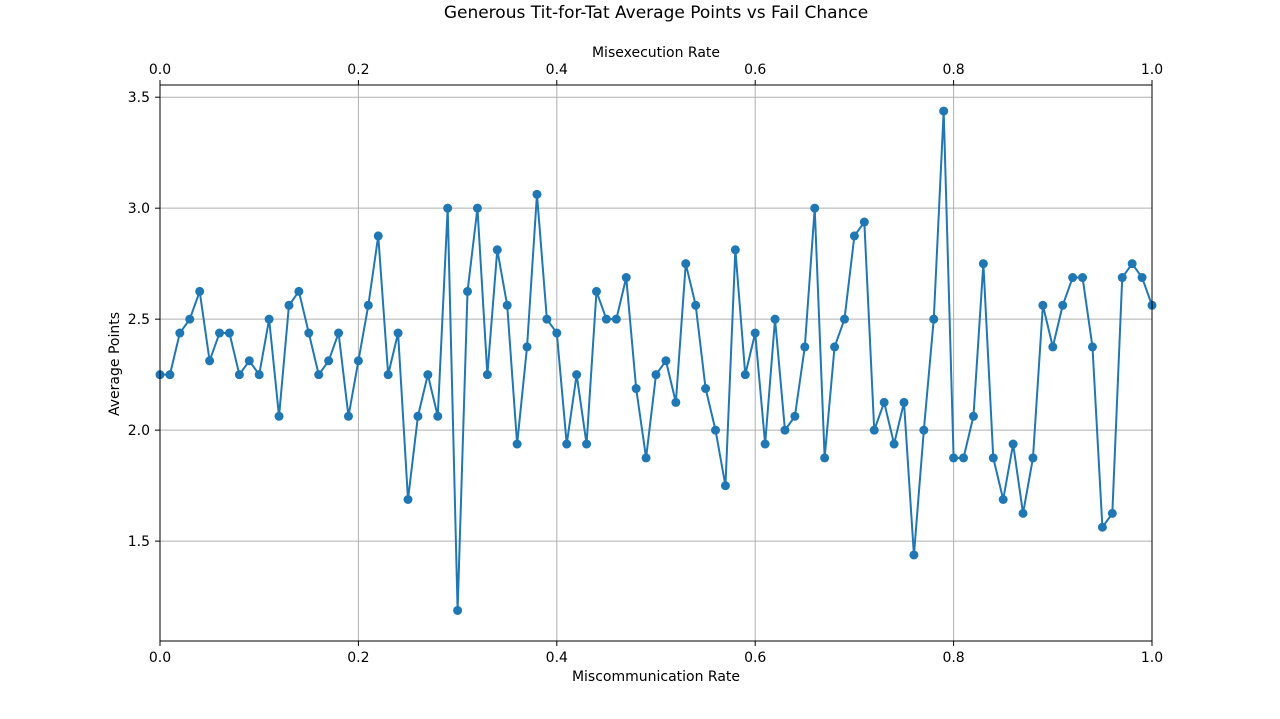 This screenshot has width=1280, height=719. I want to click on x-top-tick-label: 0.8, so click(953, 70).